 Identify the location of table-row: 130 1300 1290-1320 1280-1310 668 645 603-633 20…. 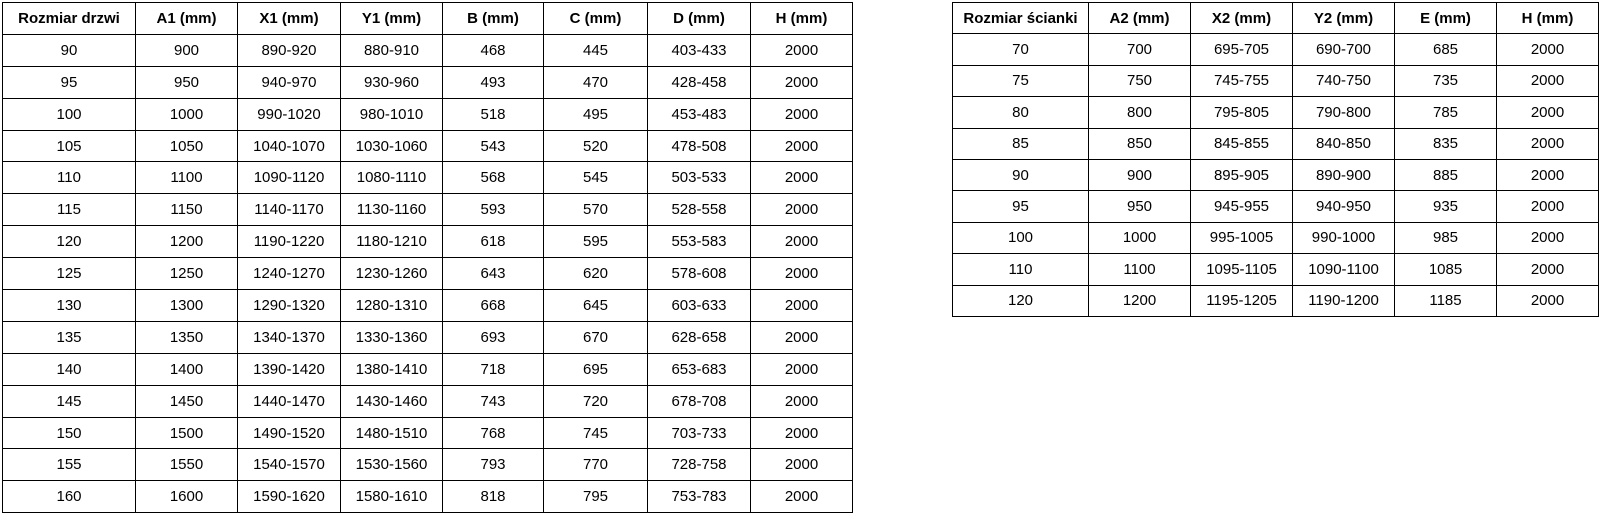
(427, 305).